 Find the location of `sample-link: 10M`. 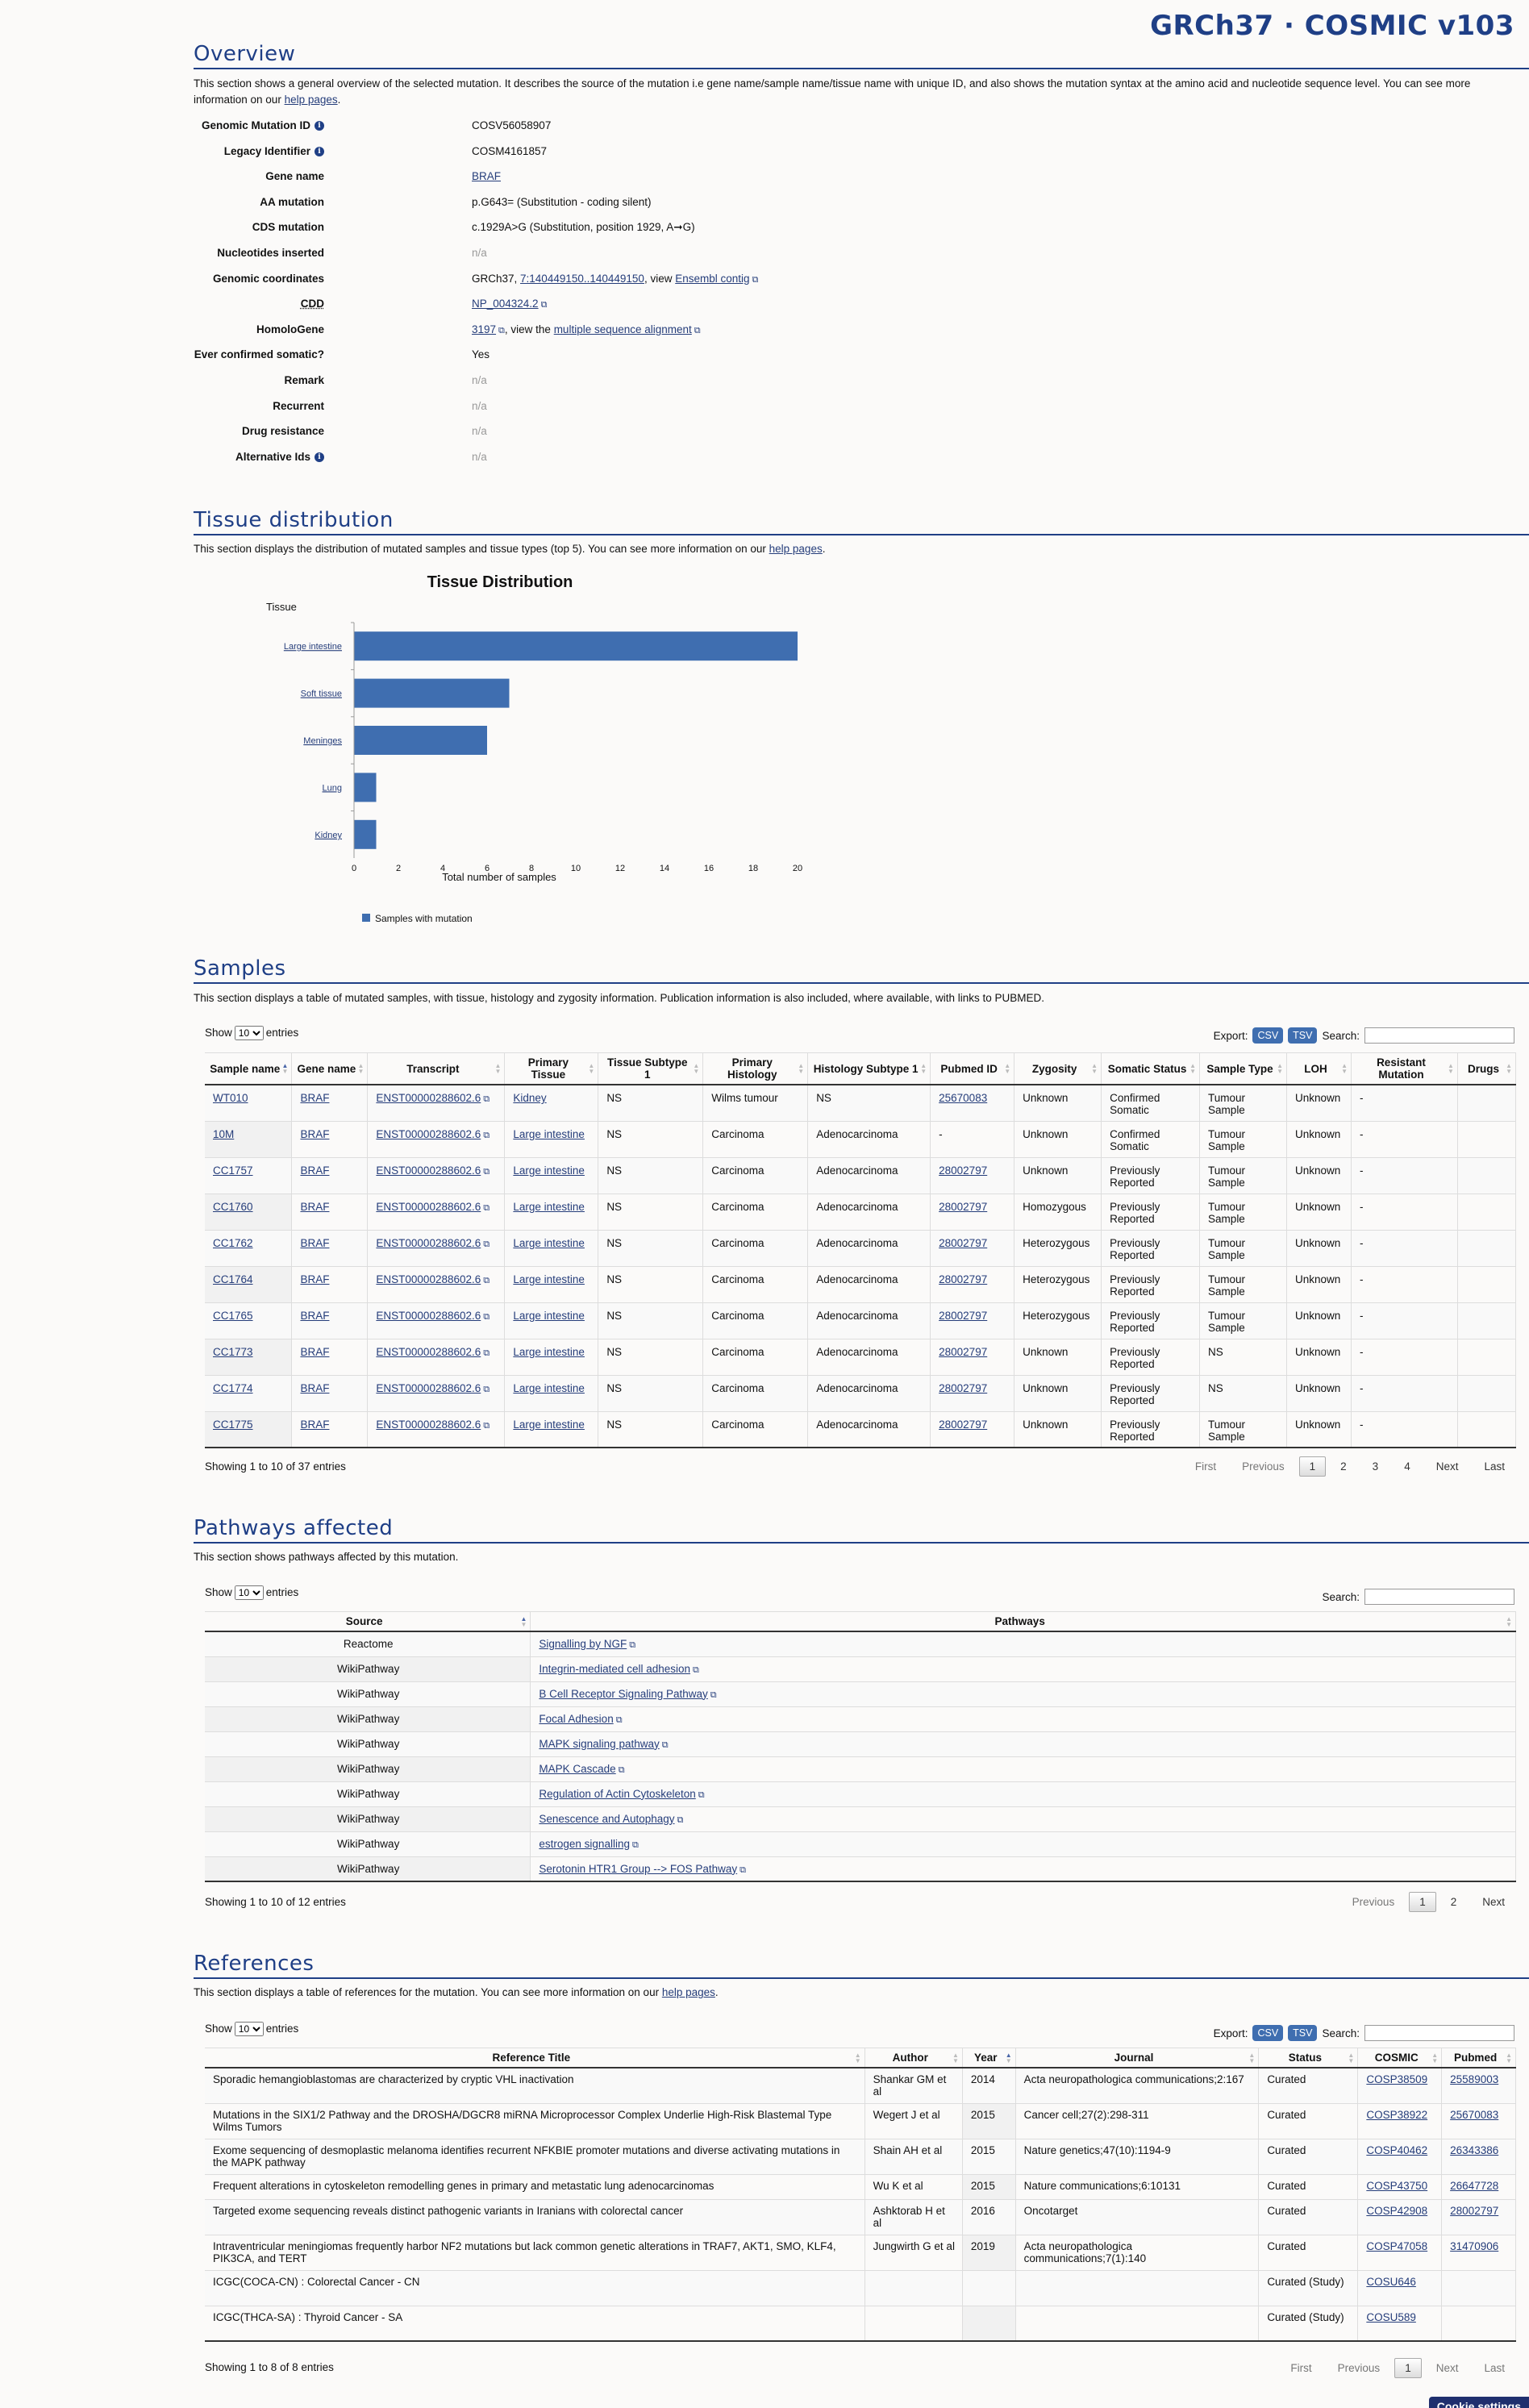

sample-link: 10M is located at coordinates (224, 1133).